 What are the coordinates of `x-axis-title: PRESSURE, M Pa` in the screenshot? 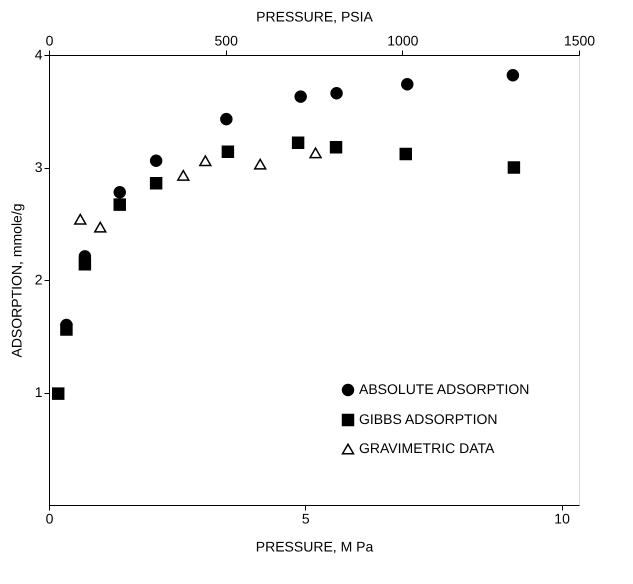 It's located at (315, 546).